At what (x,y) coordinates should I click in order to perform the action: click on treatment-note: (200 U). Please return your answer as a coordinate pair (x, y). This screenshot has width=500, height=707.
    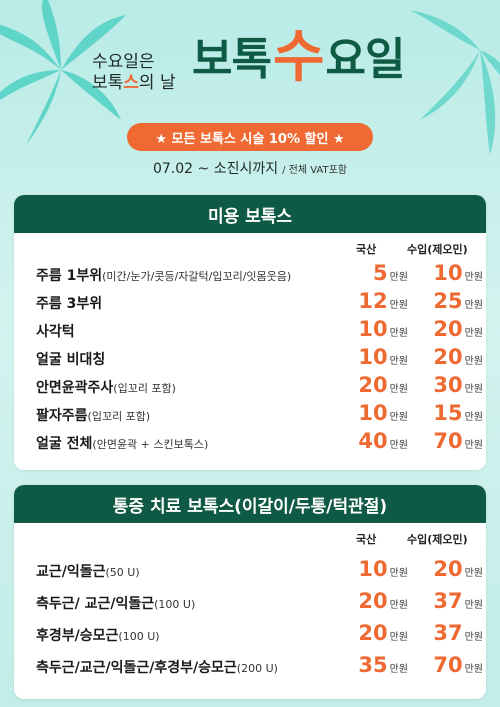
    Looking at the image, I should click on (257, 668).